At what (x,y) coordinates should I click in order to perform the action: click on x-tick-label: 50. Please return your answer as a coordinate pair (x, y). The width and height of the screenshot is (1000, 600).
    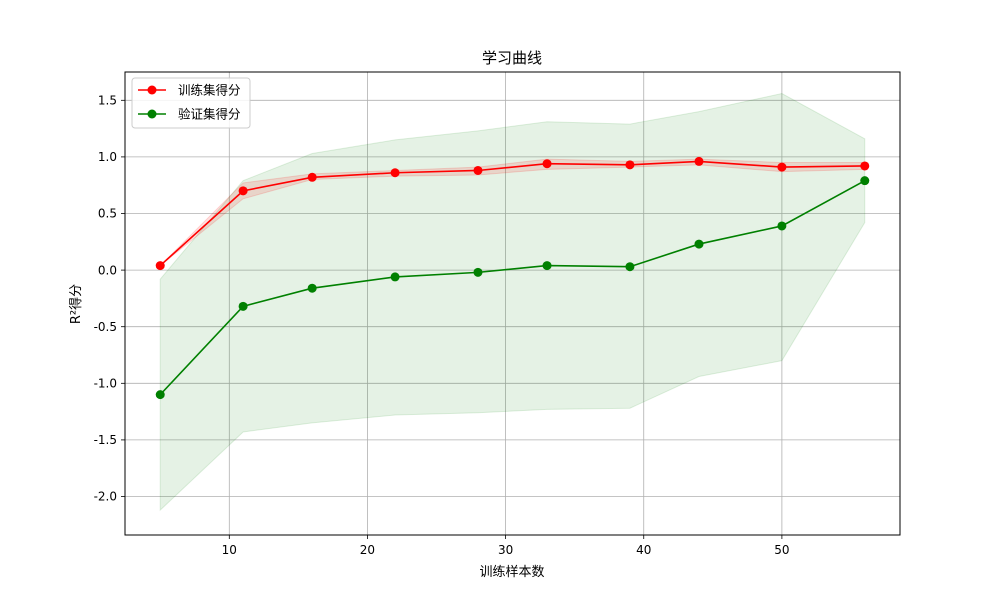
    Looking at the image, I should click on (781, 550).